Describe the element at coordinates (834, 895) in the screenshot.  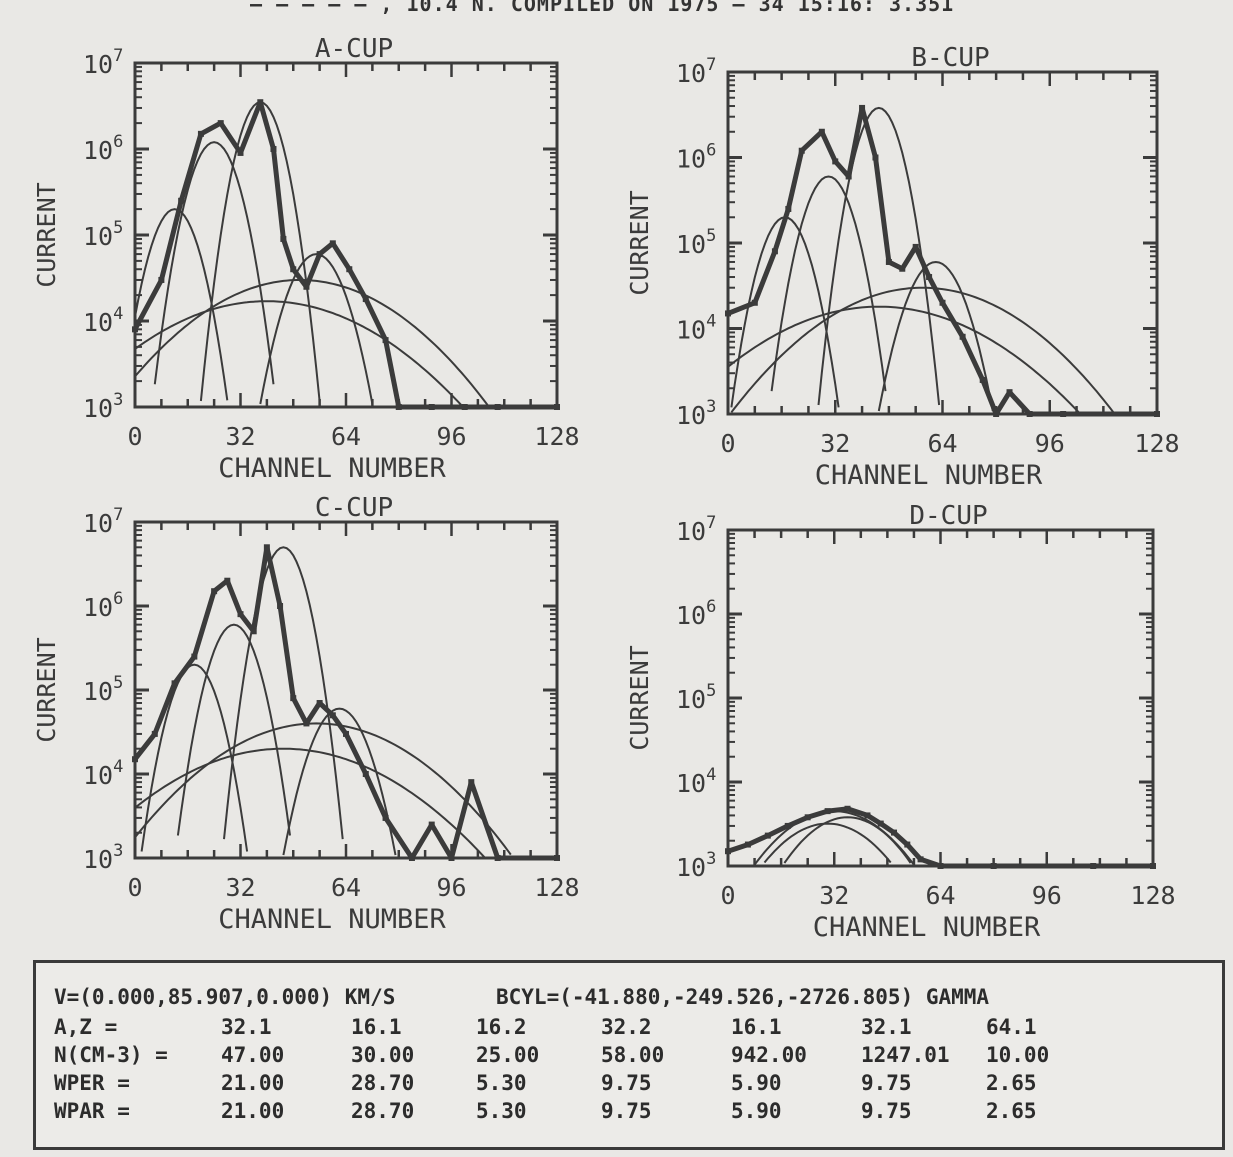
I see `x-tick-label: 32` at that location.